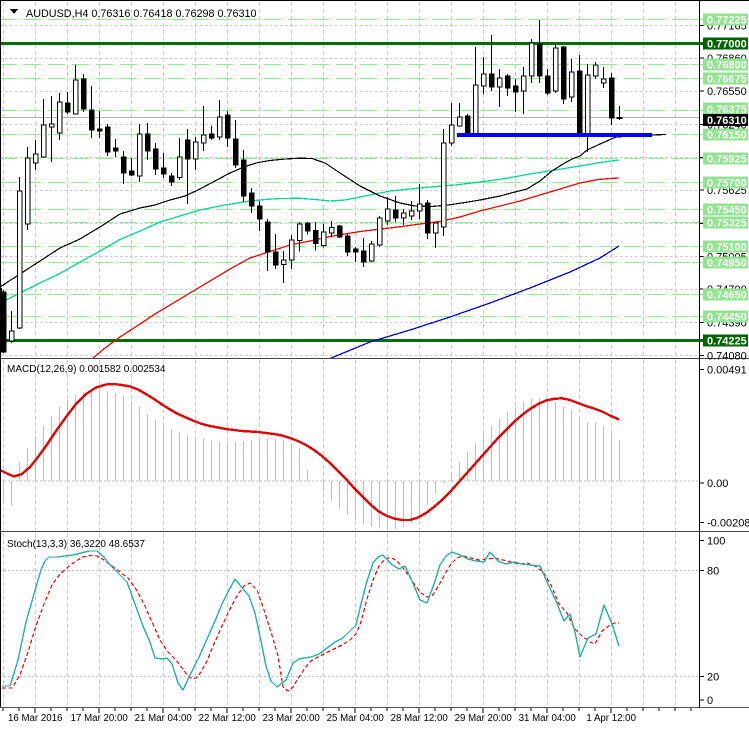  I want to click on svg-text:MACD(12,26,9) 0.001582 0.00253: MACD(12,26,9) 0.001582 0.002534, so click(86, 369).